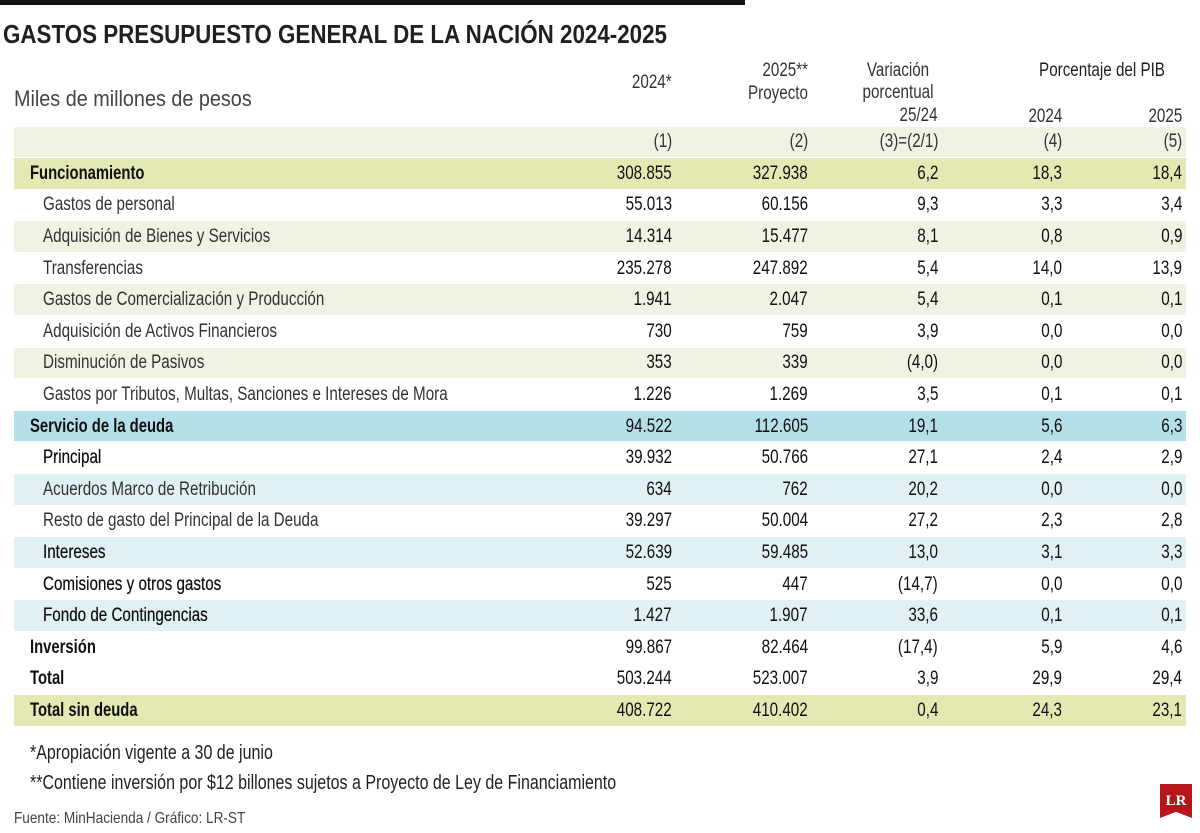  What do you see at coordinates (788, 300) in the screenshot?
I see `cell-value: 2.047` at bounding box center [788, 300].